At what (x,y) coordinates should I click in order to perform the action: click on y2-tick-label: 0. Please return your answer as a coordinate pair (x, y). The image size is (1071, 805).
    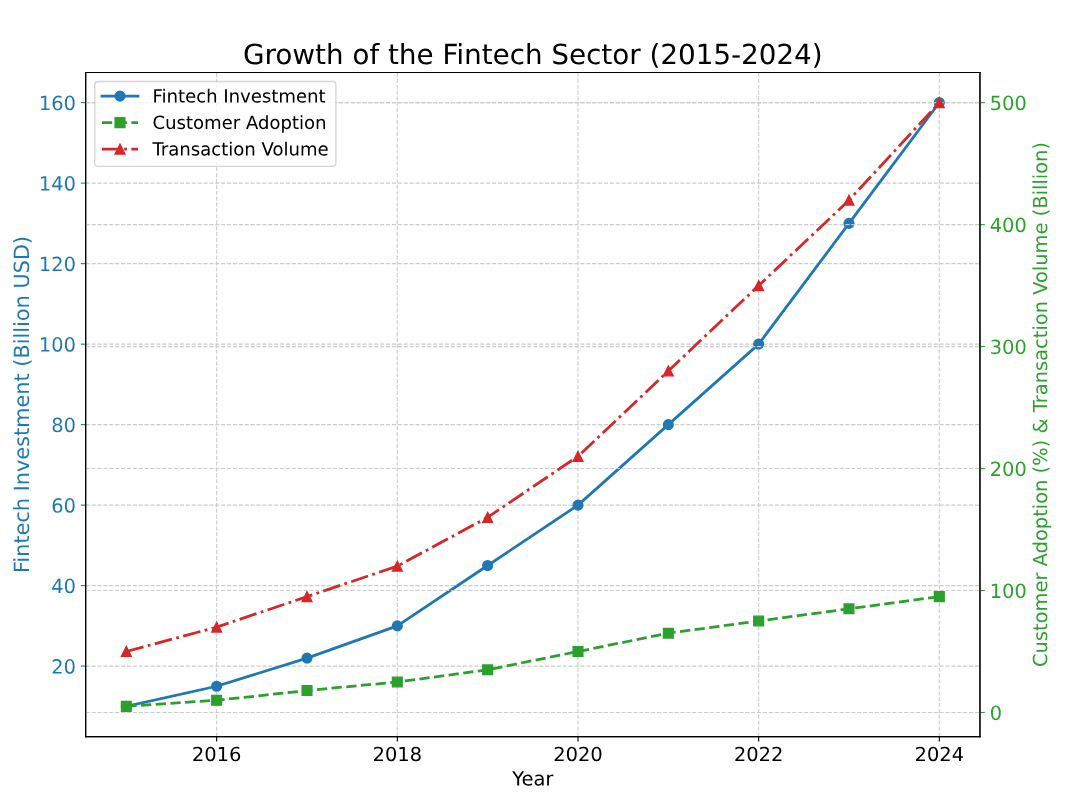
    Looking at the image, I should click on (995, 713).